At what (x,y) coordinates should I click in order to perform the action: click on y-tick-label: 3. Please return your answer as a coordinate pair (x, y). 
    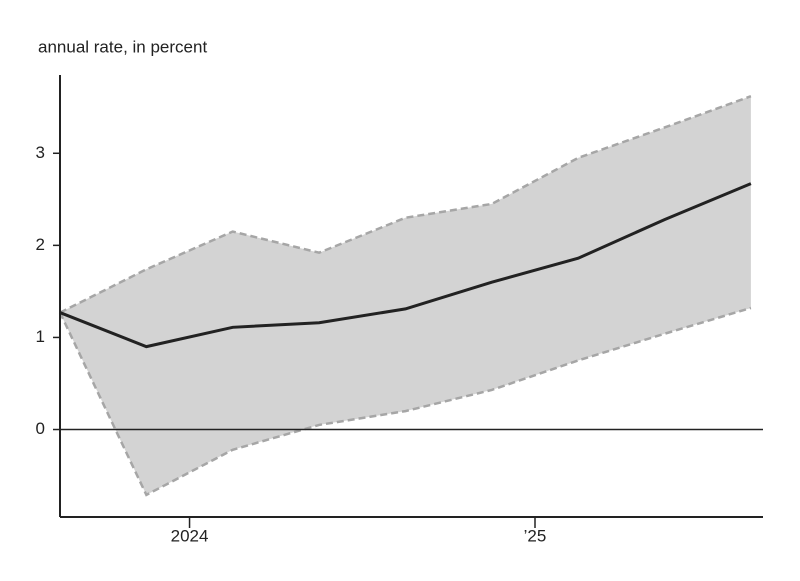
    Looking at the image, I should click on (40, 152).